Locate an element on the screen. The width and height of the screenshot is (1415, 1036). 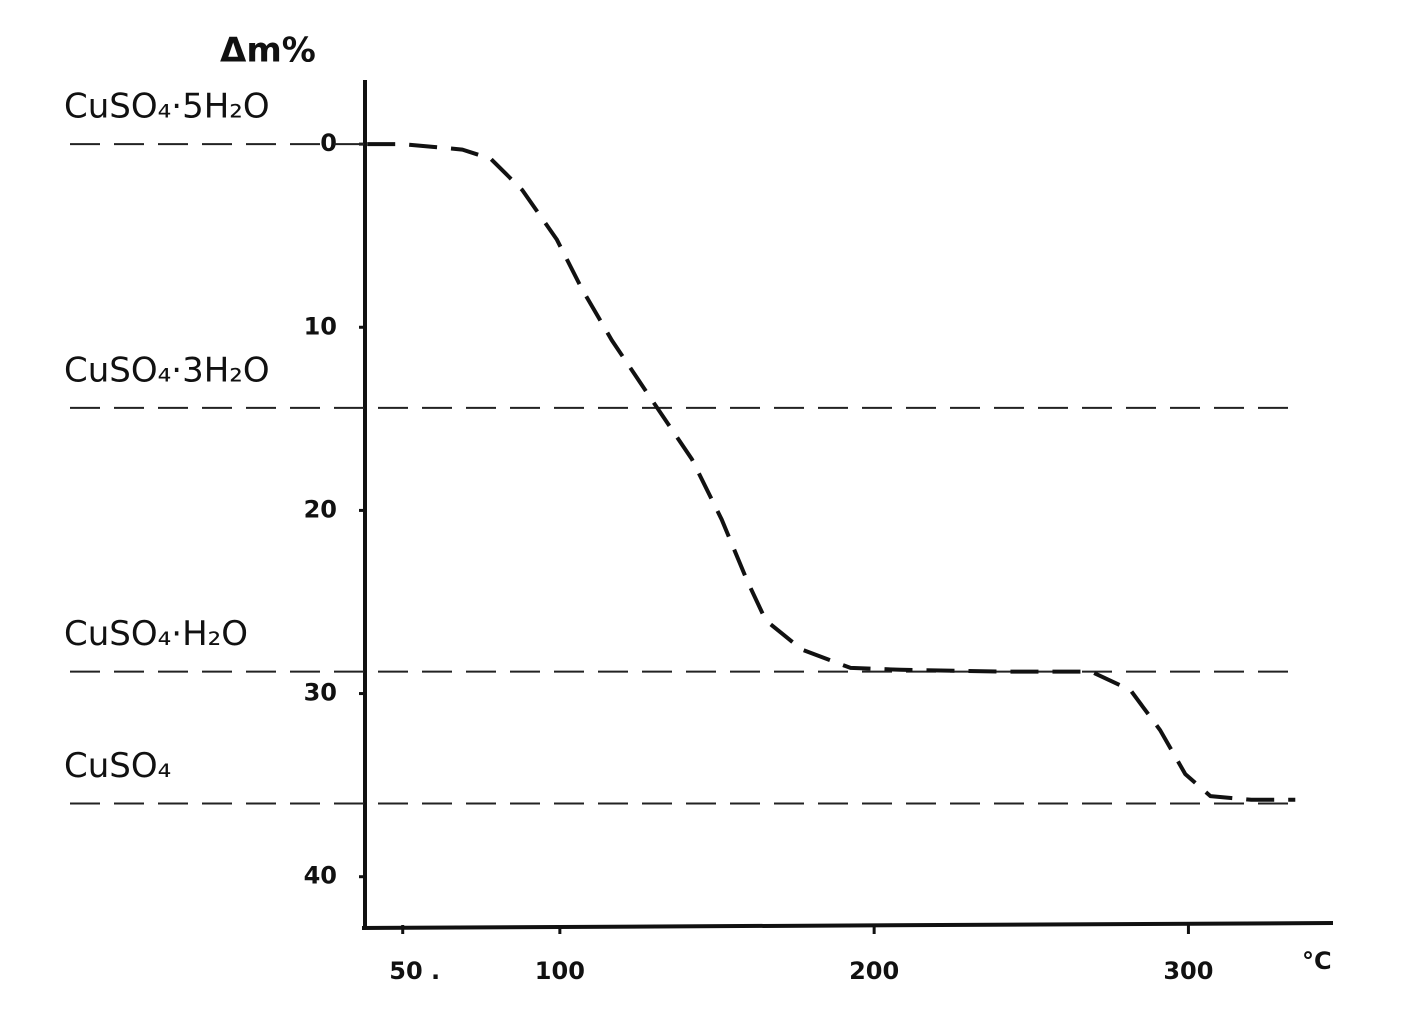
x-tick-label: 100 is located at coordinates (560, 971).